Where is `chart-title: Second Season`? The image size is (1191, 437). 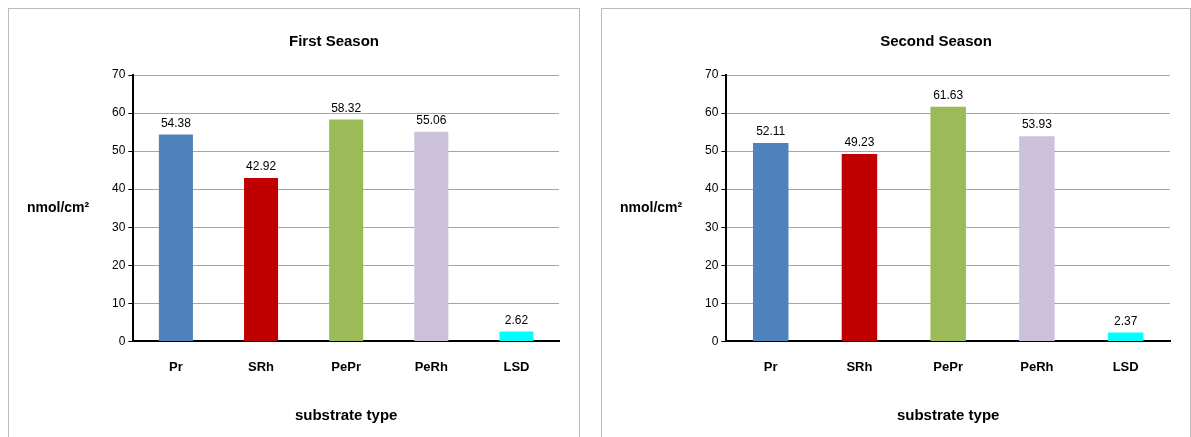
chart-title: Second Season is located at coordinates (936, 41).